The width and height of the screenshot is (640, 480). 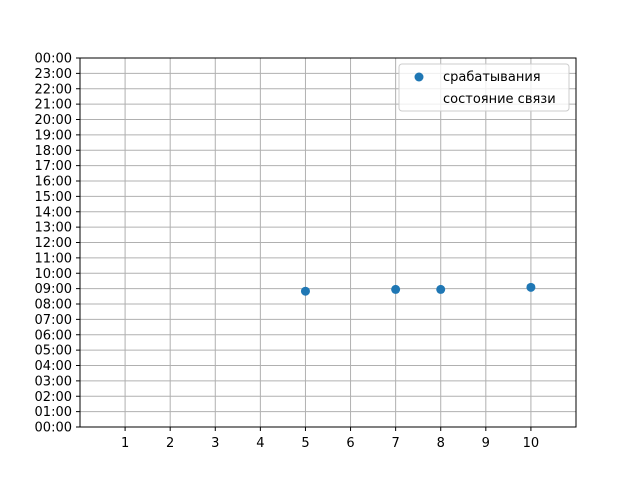 I want to click on y-tick-label: 09:00, so click(x=53, y=289).